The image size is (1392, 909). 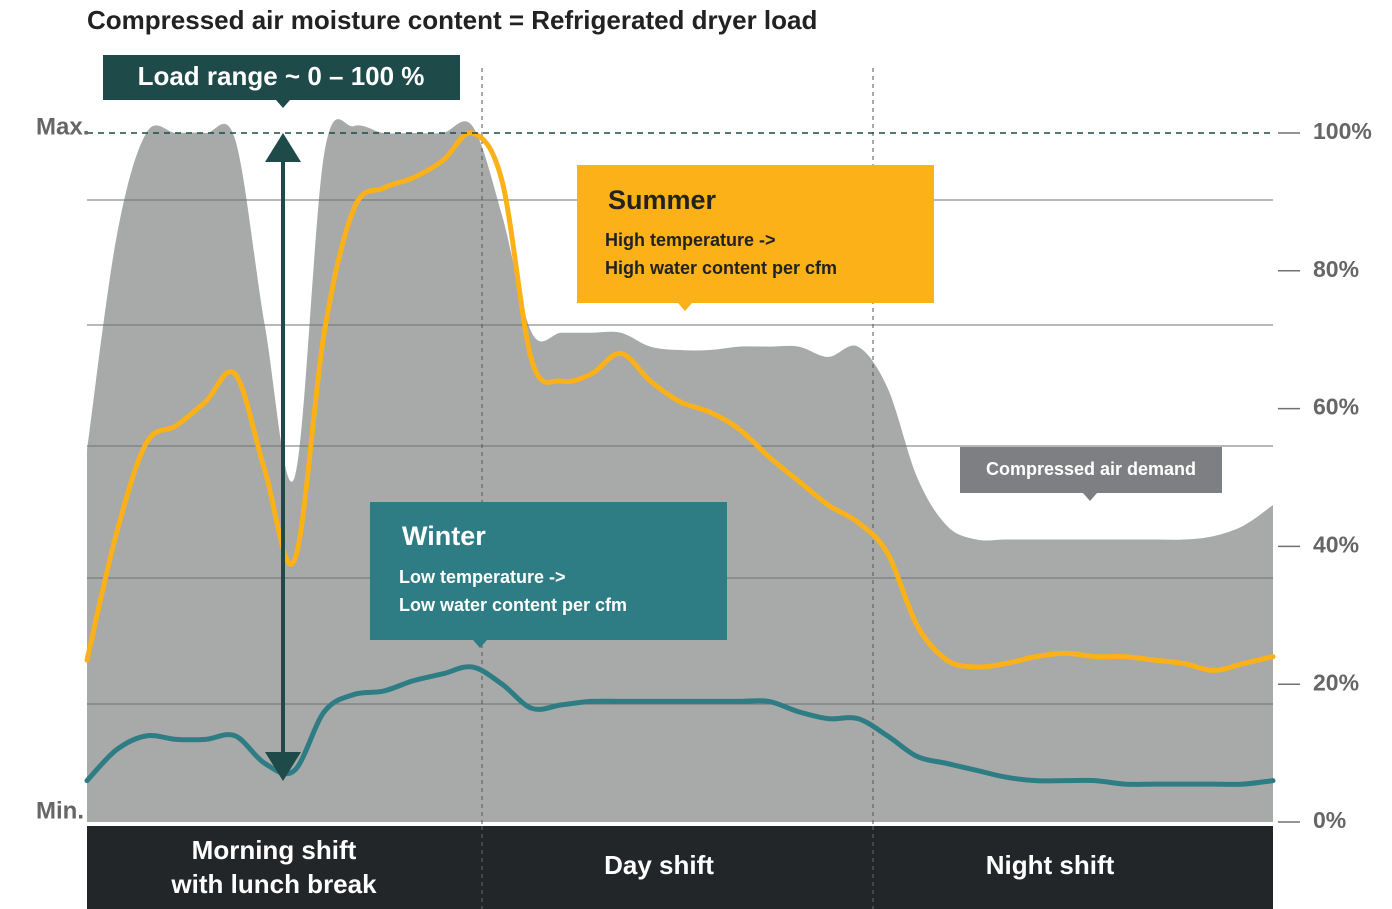 I want to click on shift-label: Night shift, so click(x=1050, y=865).